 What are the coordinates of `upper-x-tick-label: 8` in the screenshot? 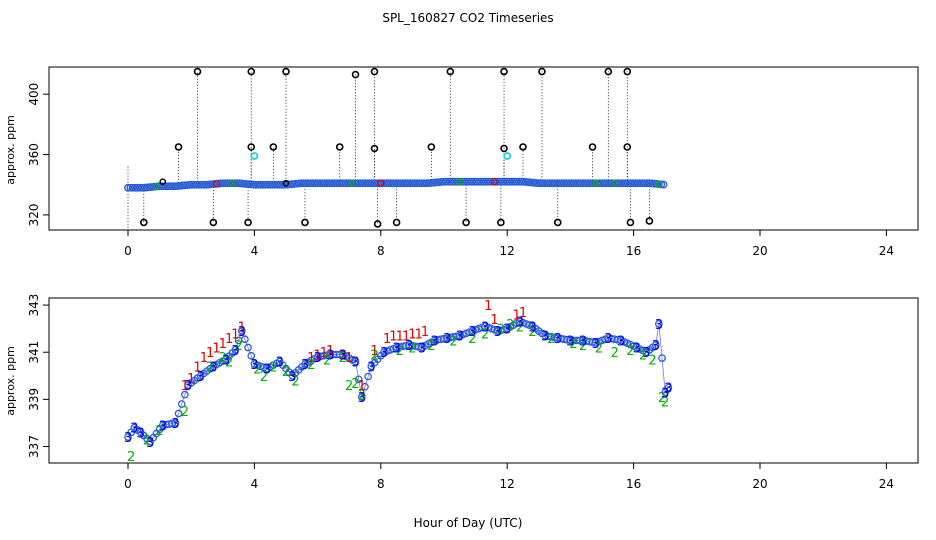 It's located at (381, 251).